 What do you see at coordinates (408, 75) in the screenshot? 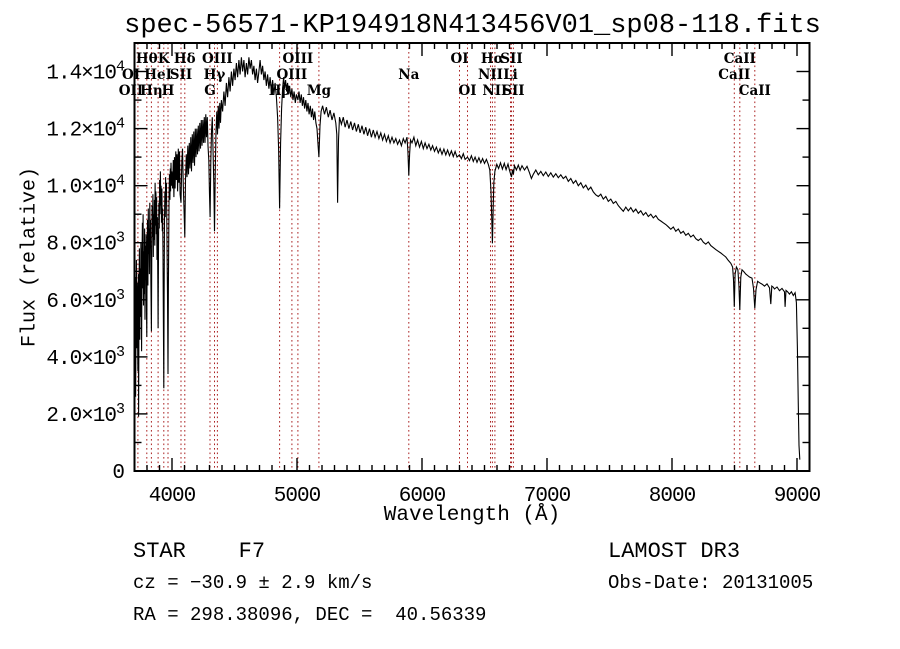
I see `spectral-line-label: Na` at bounding box center [408, 75].